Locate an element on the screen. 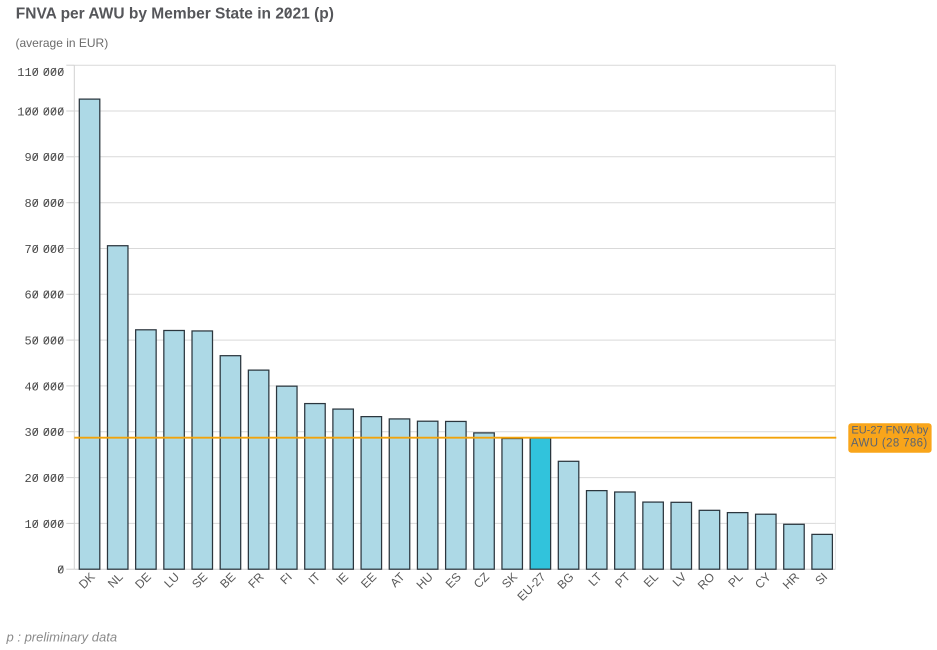 This screenshot has height=650, width=937. svg-text: EU-27 FNVA by is located at coordinates (889, 431).